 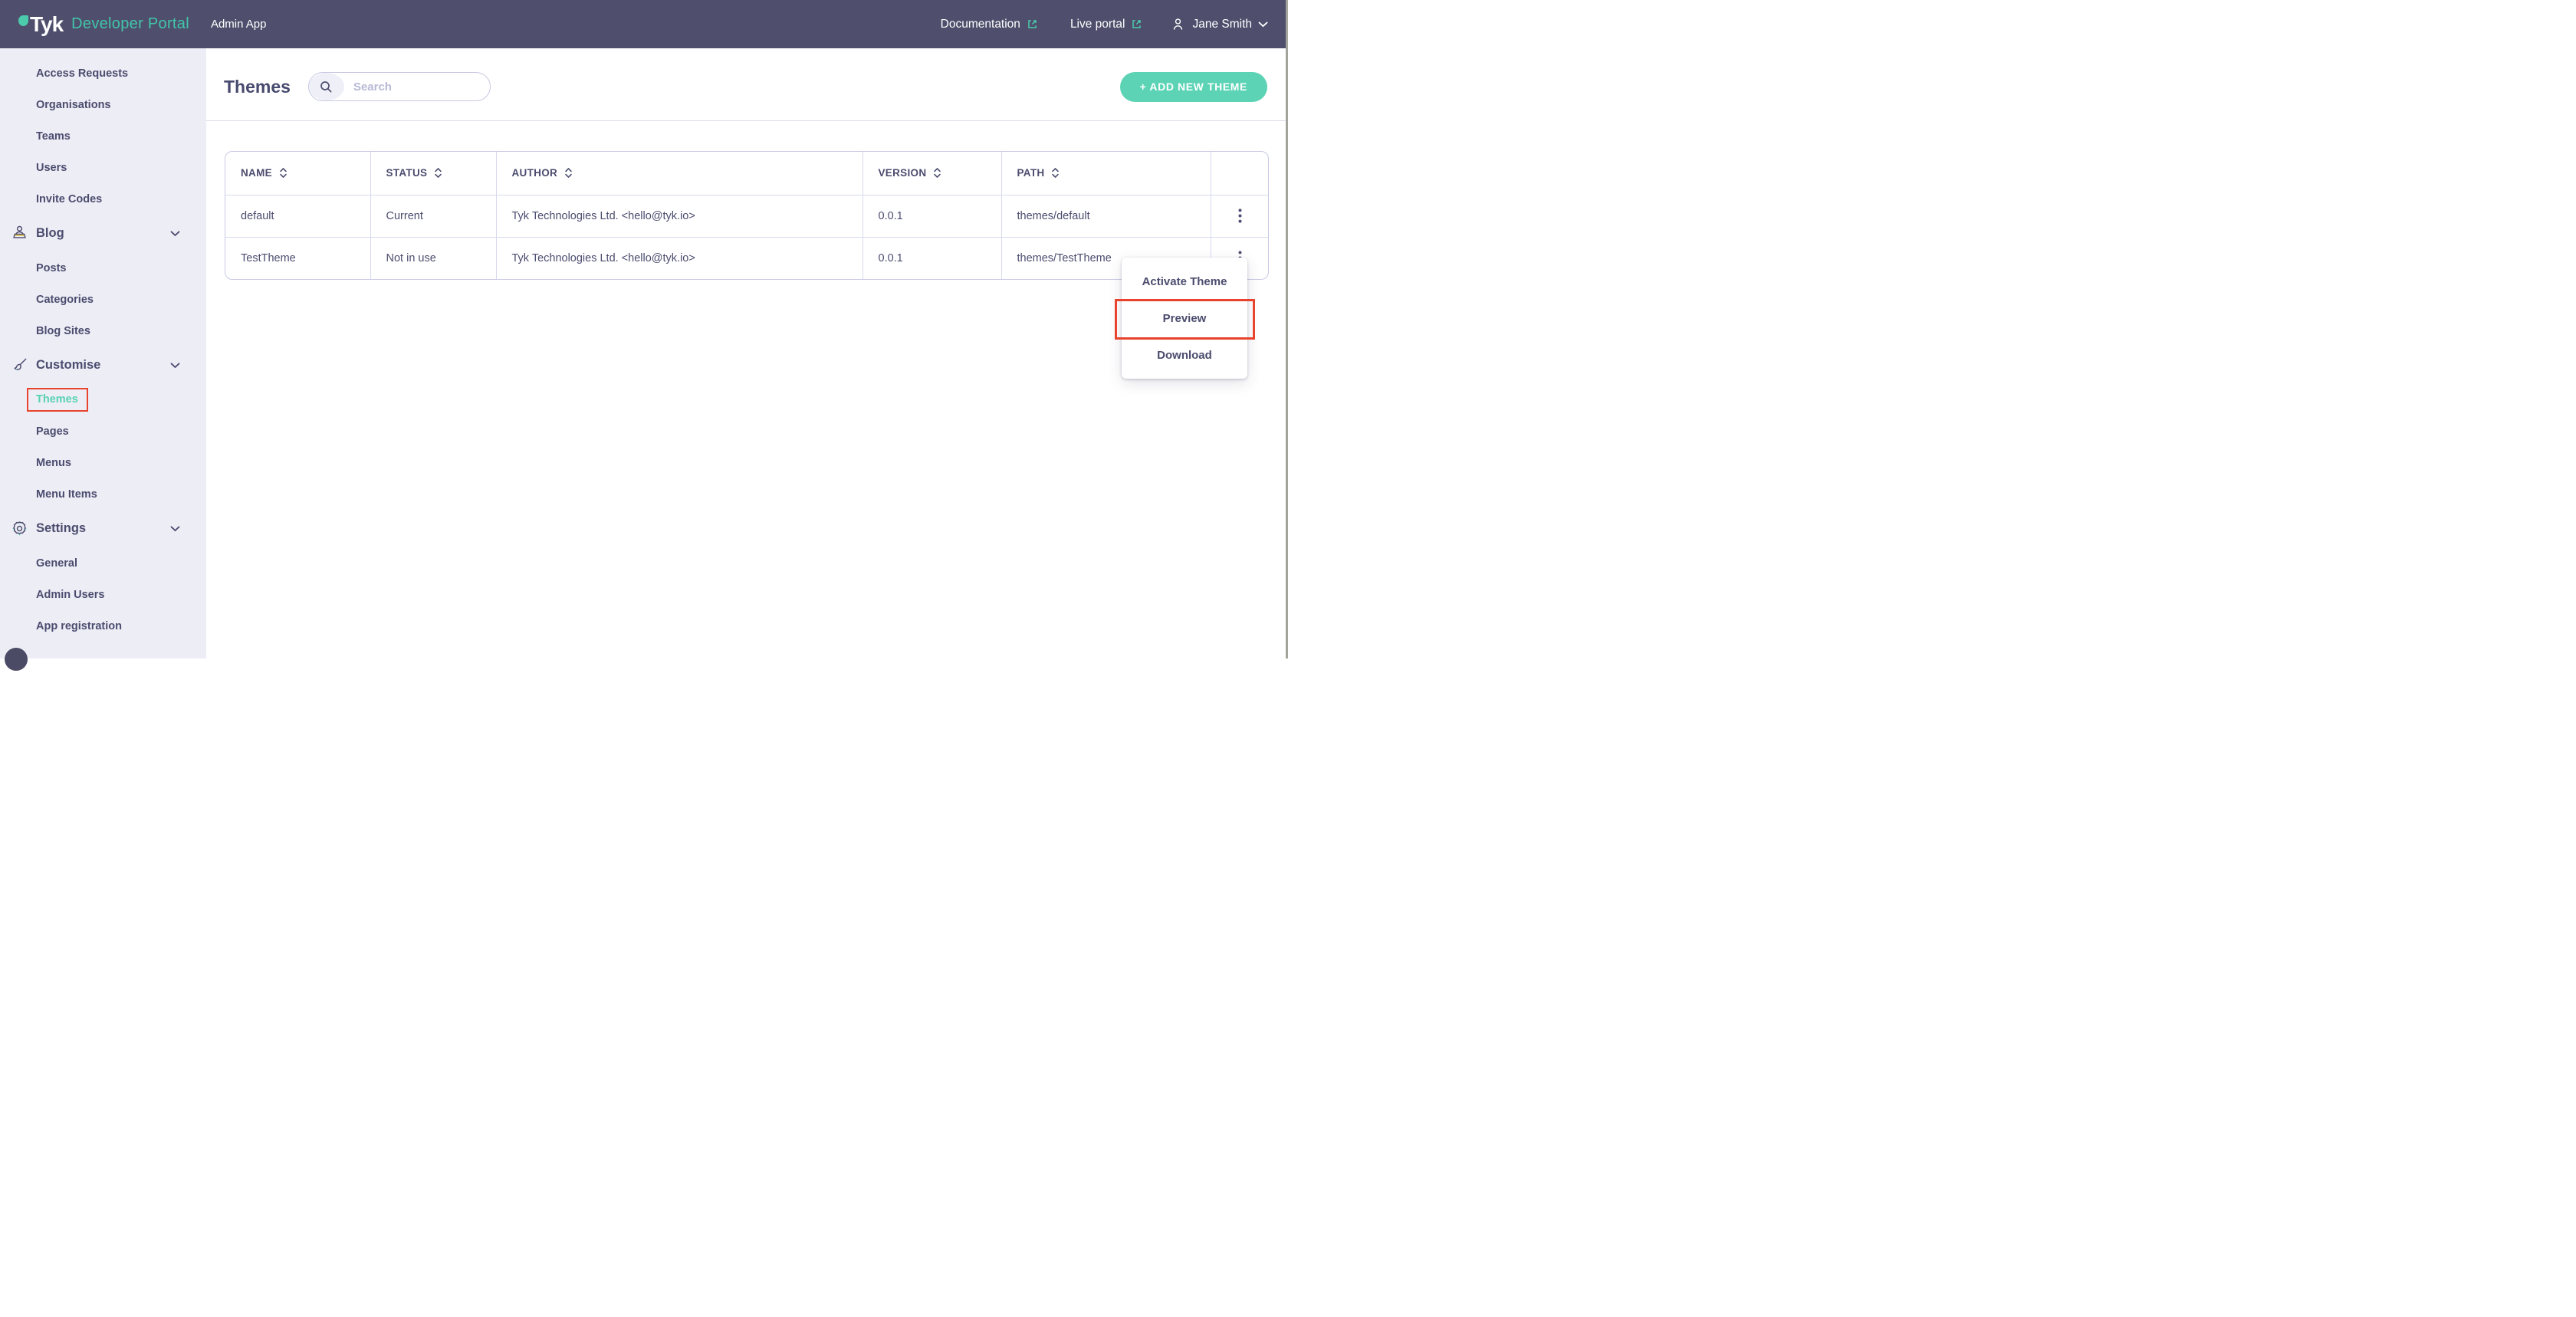 I want to click on brand-name: Tyk, so click(x=47, y=23).